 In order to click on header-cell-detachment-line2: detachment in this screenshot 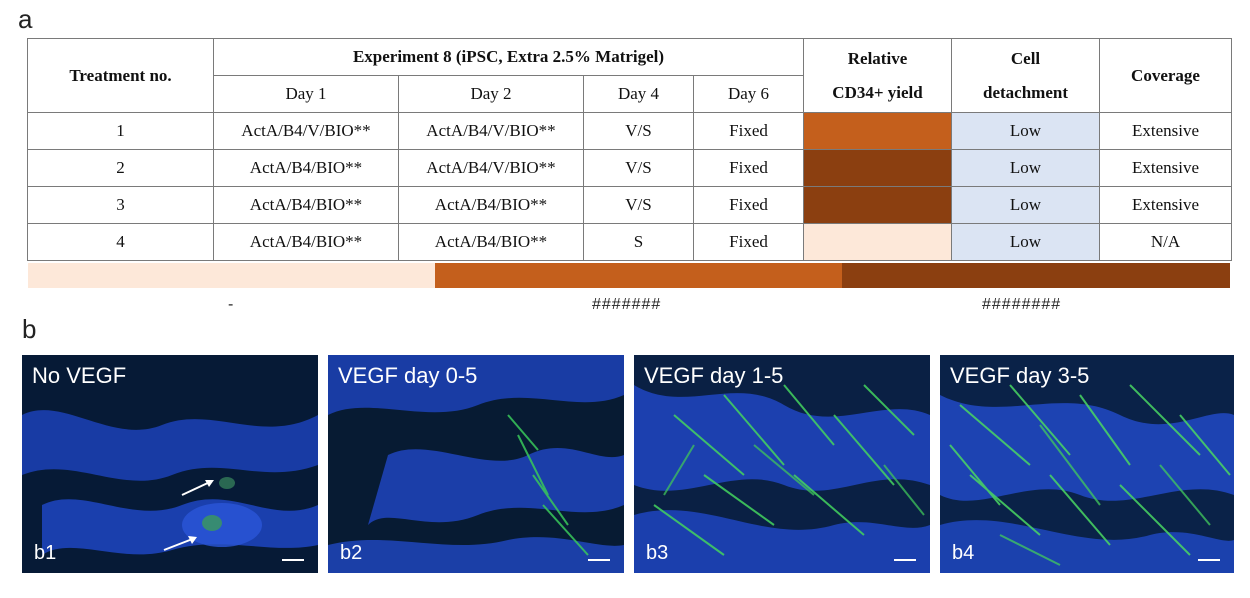, I will do `click(1025, 92)`.